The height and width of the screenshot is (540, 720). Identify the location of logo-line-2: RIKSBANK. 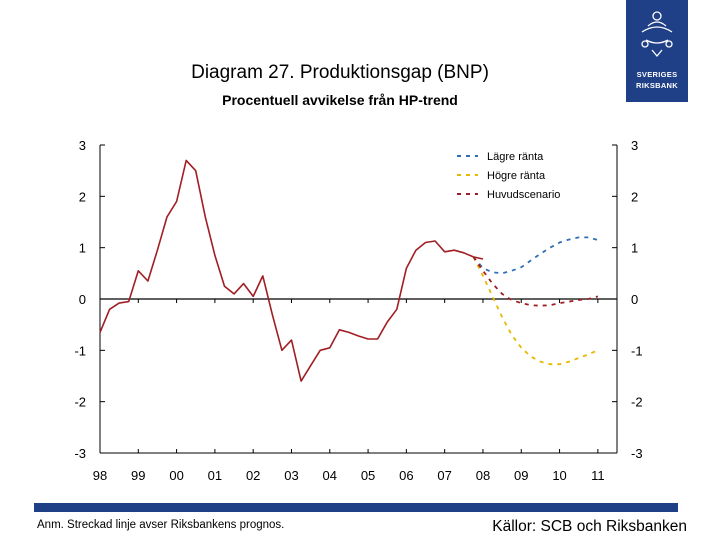
(657, 85).